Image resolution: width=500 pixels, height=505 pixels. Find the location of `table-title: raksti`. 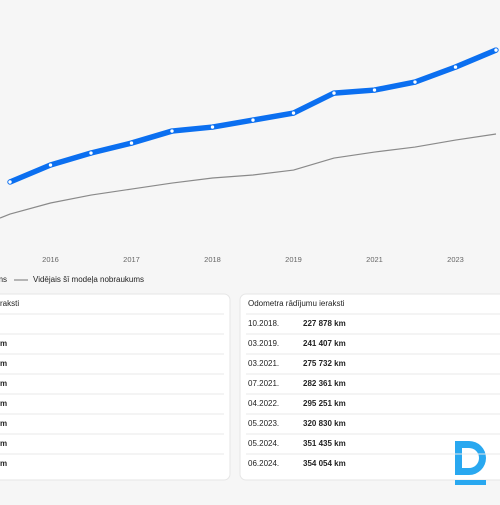

table-title: raksti is located at coordinates (9, 303).